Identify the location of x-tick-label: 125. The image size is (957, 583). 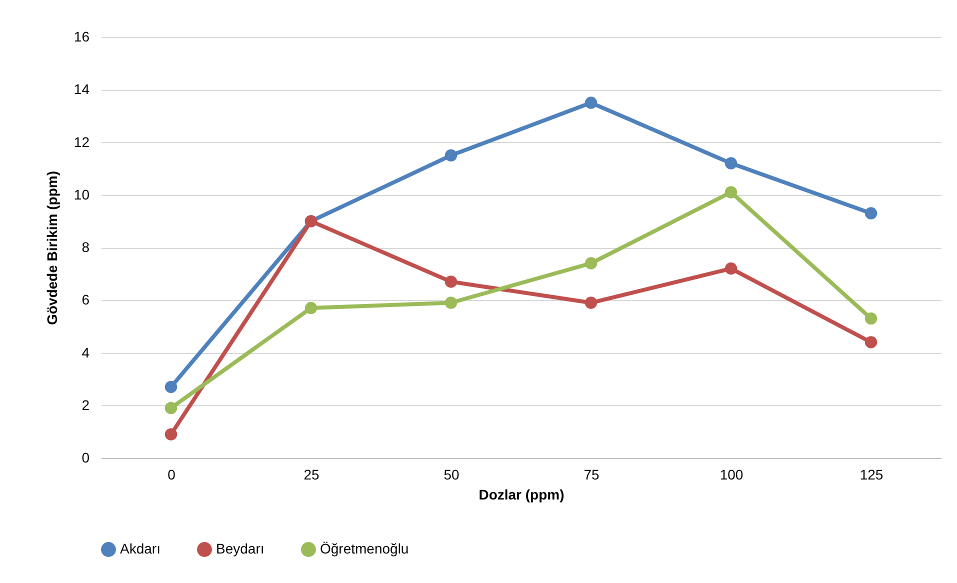
(872, 474).